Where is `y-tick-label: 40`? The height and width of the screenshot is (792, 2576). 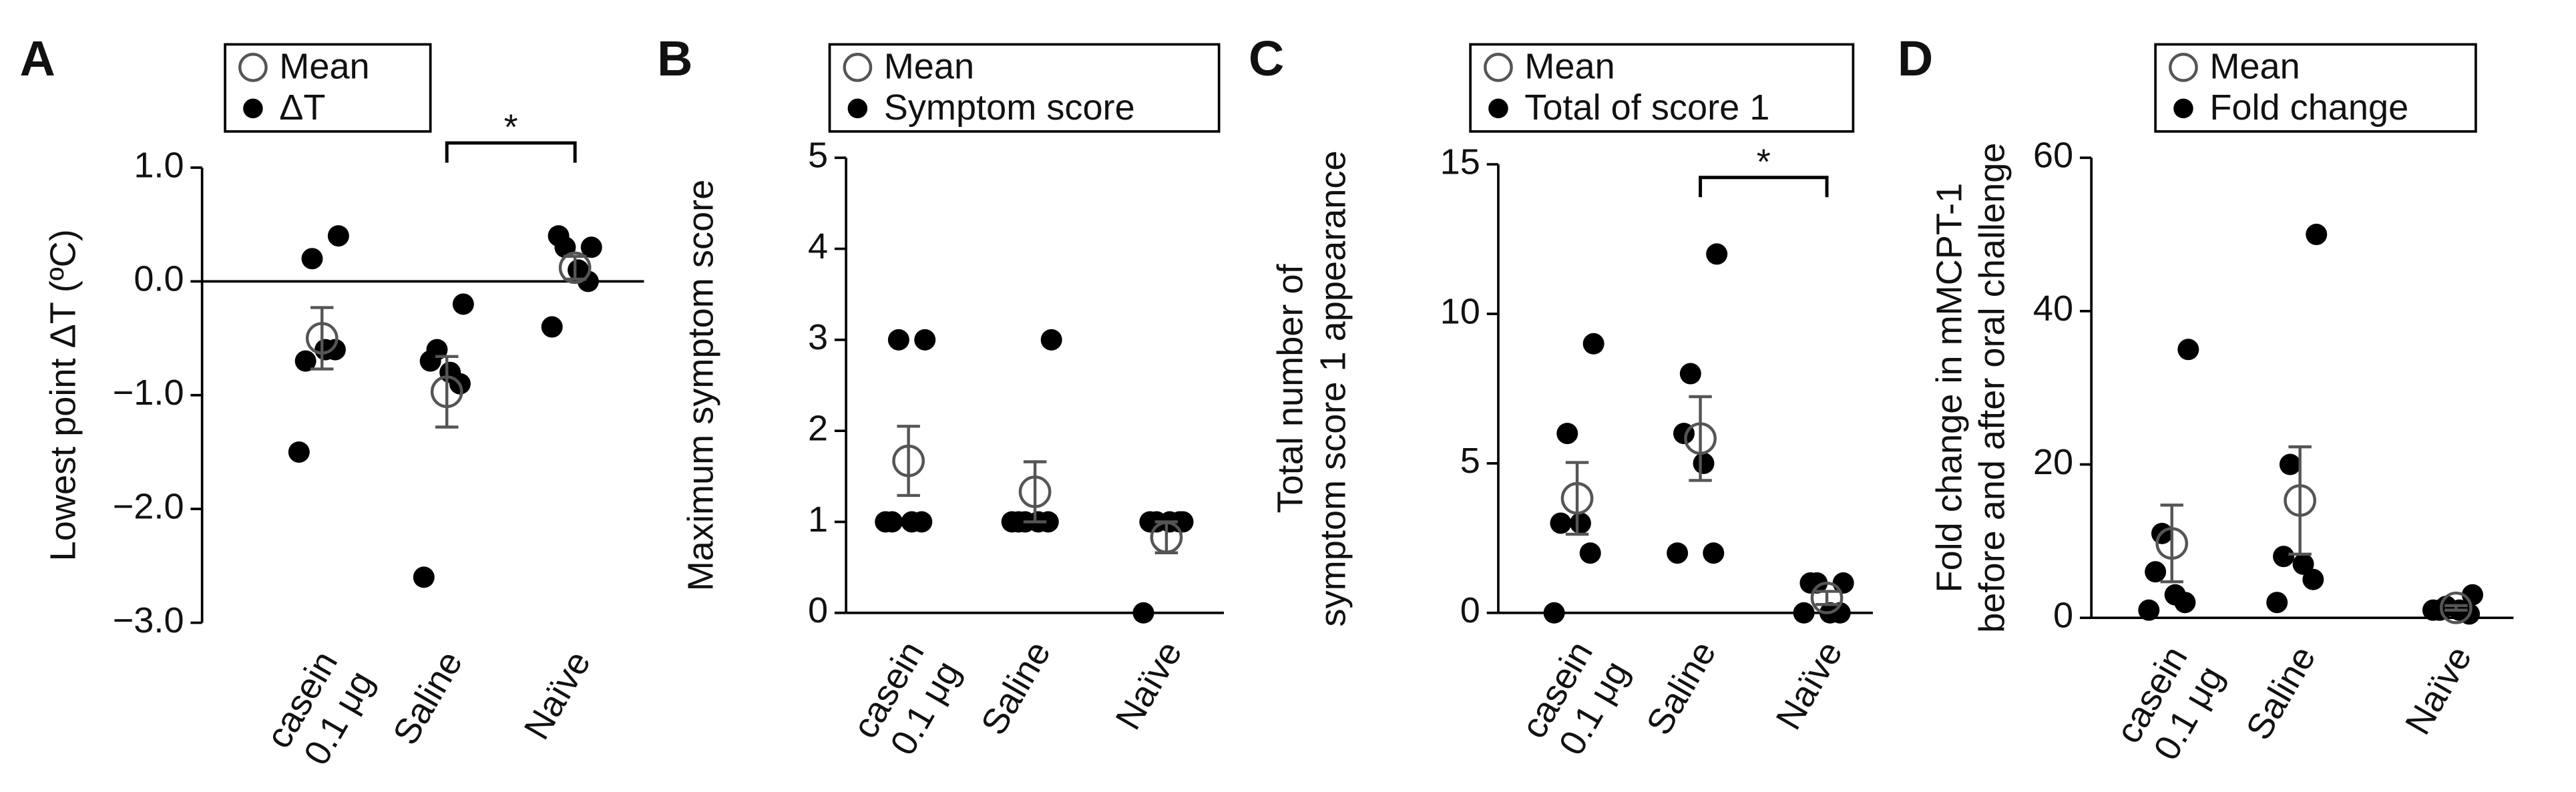
y-tick-label: 40 is located at coordinates (2053, 308).